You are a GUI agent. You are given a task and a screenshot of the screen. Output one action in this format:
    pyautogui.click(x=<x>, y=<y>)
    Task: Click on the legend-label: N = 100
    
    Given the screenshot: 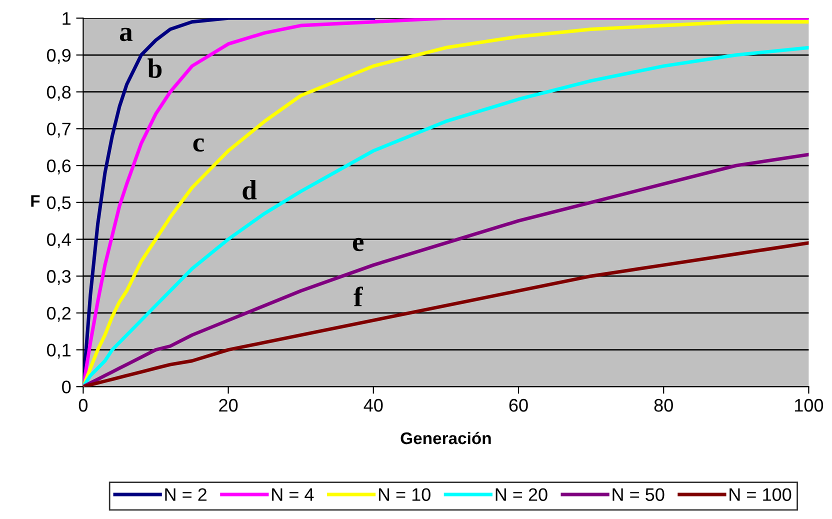 What is the action you would take?
    pyautogui.click(x=761, y=494)
    